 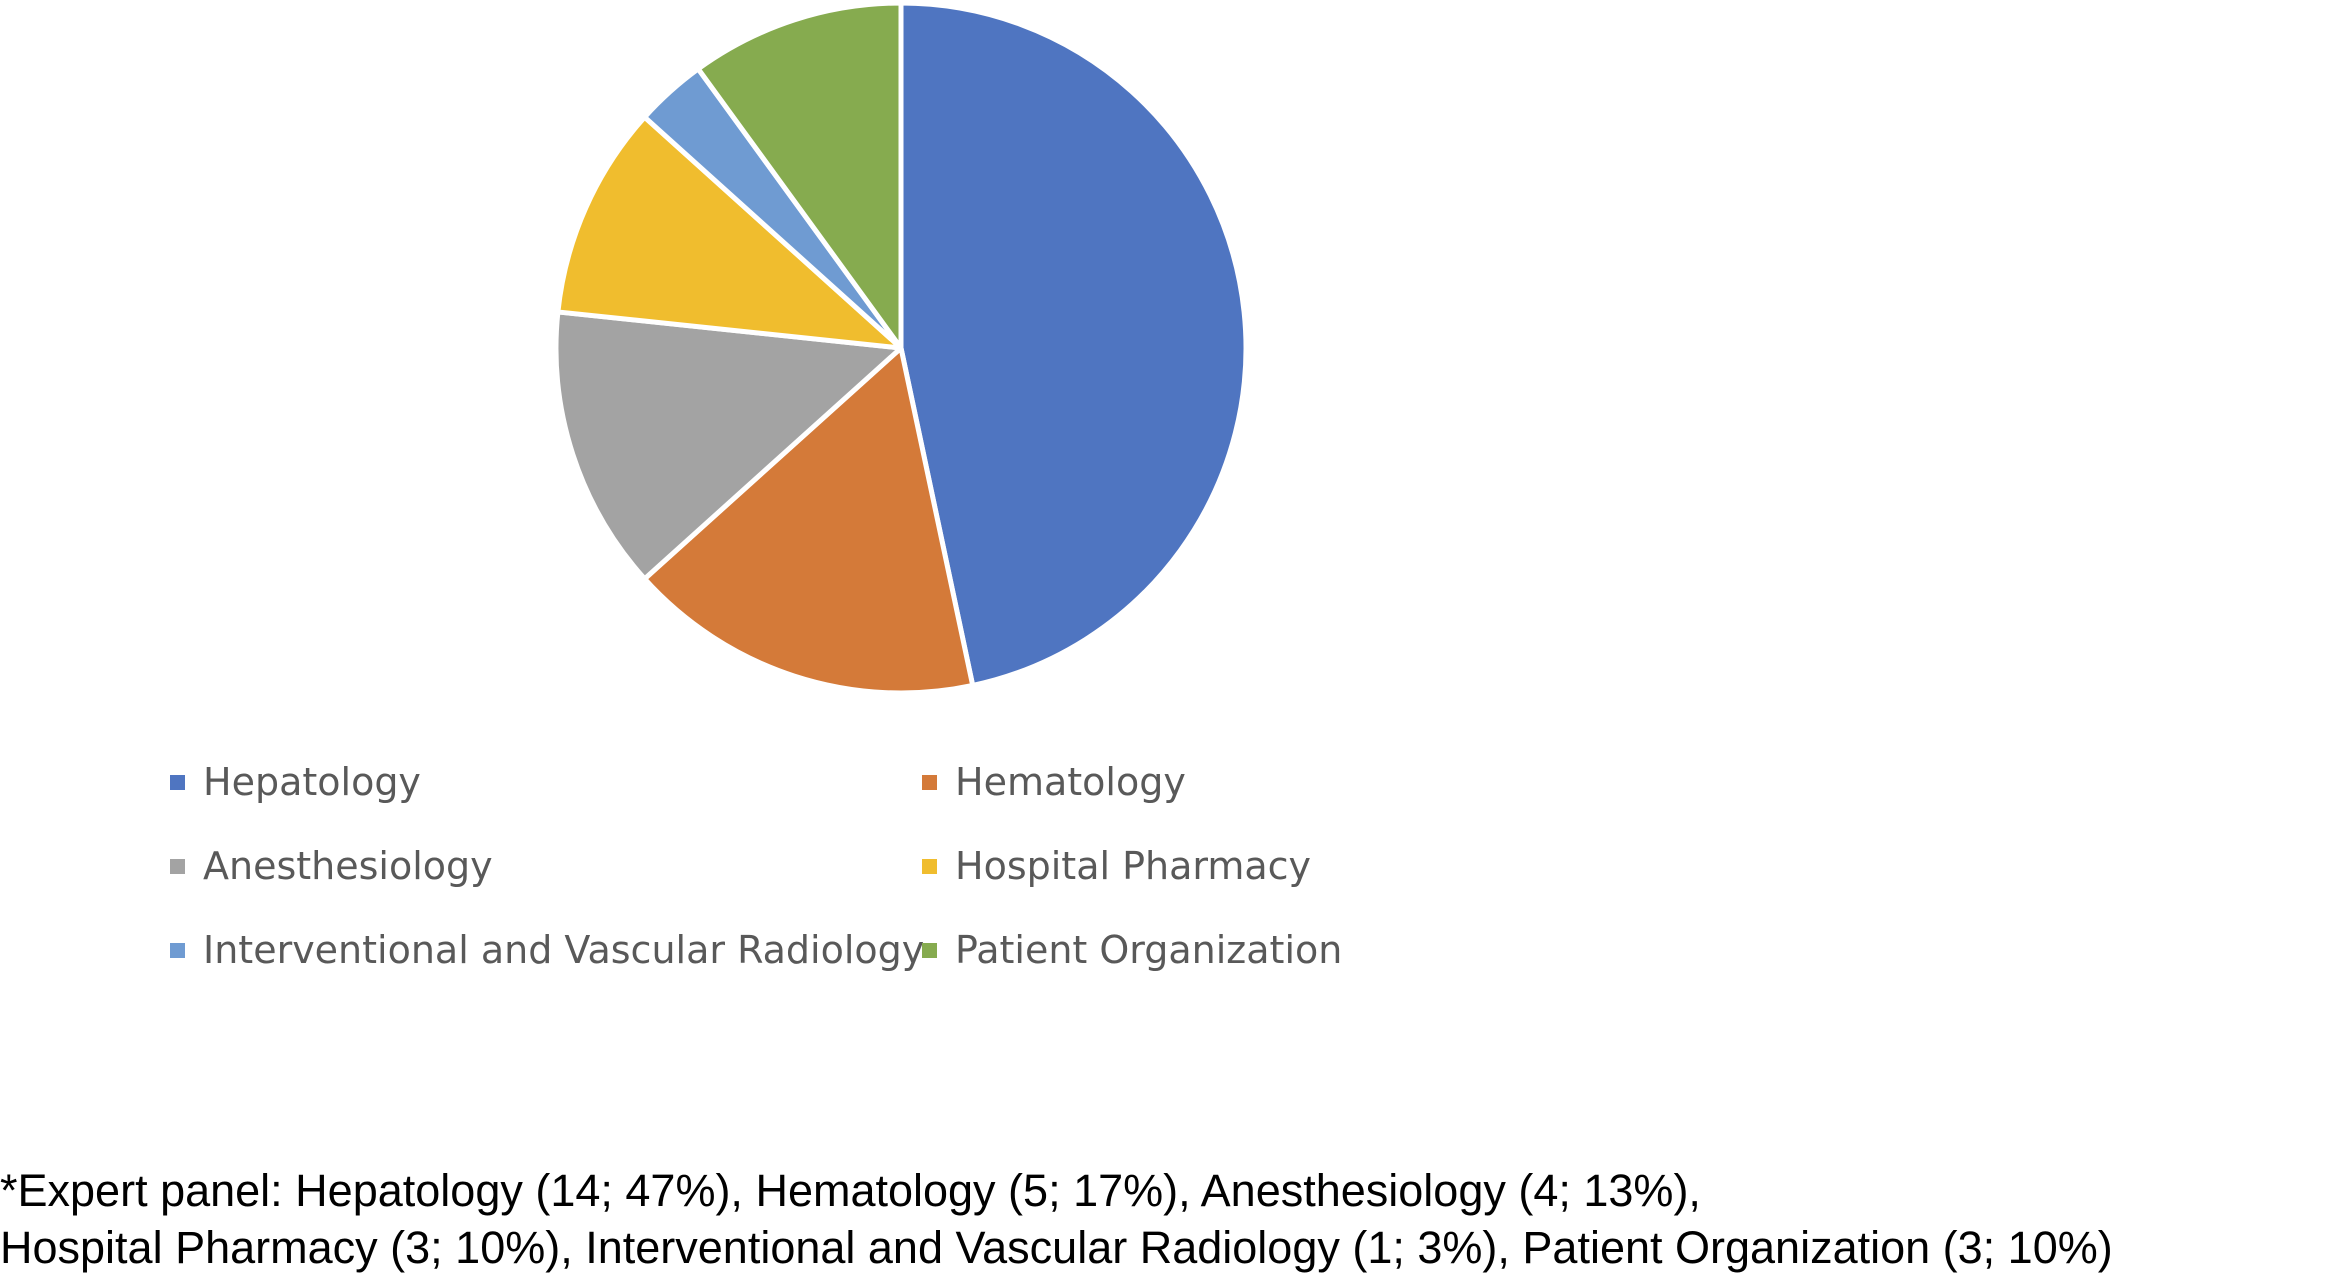 What do you see at coordinates (1149, 950) in the screenshot?
I see `legend-label: Patient Organization` at bounding box center [1149, 950].